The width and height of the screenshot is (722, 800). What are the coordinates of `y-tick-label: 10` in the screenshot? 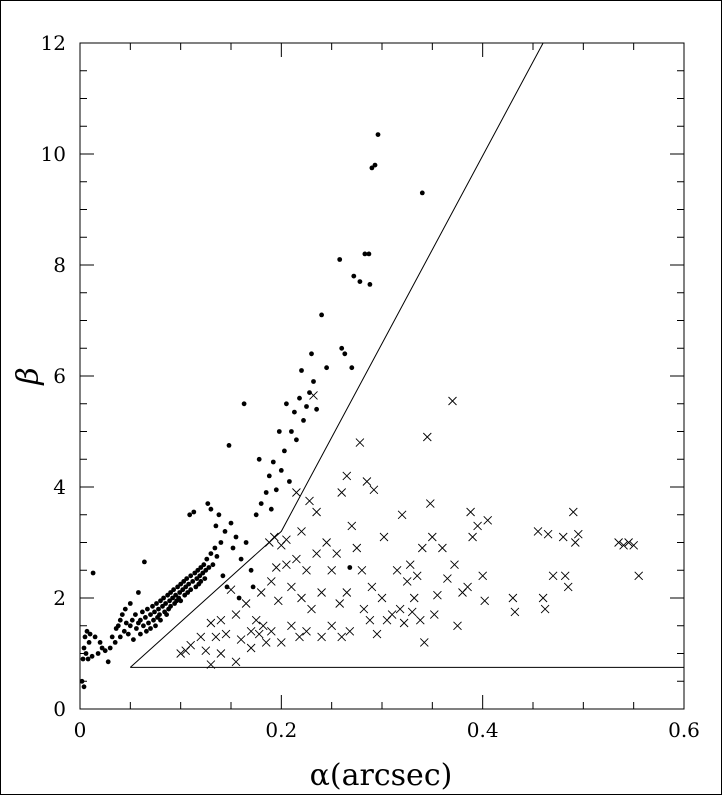 It's located at (53, 154).